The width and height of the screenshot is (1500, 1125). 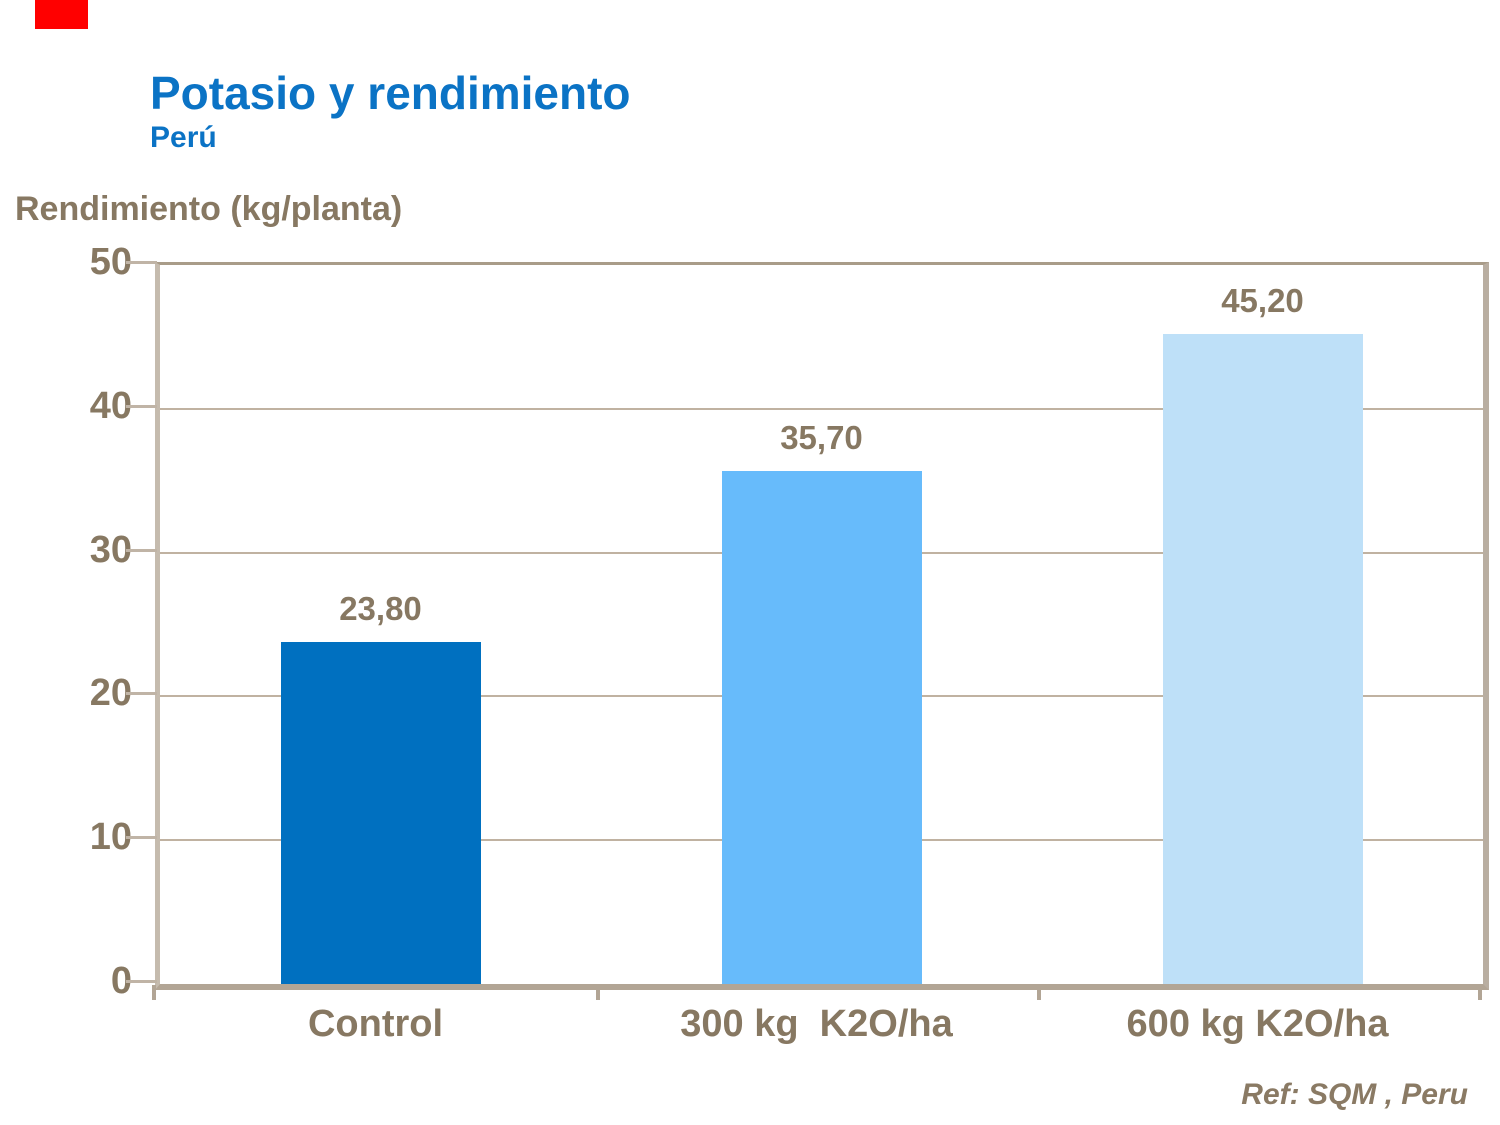 I want to click on y-tick-label: 10, so click(x=110, y=837).